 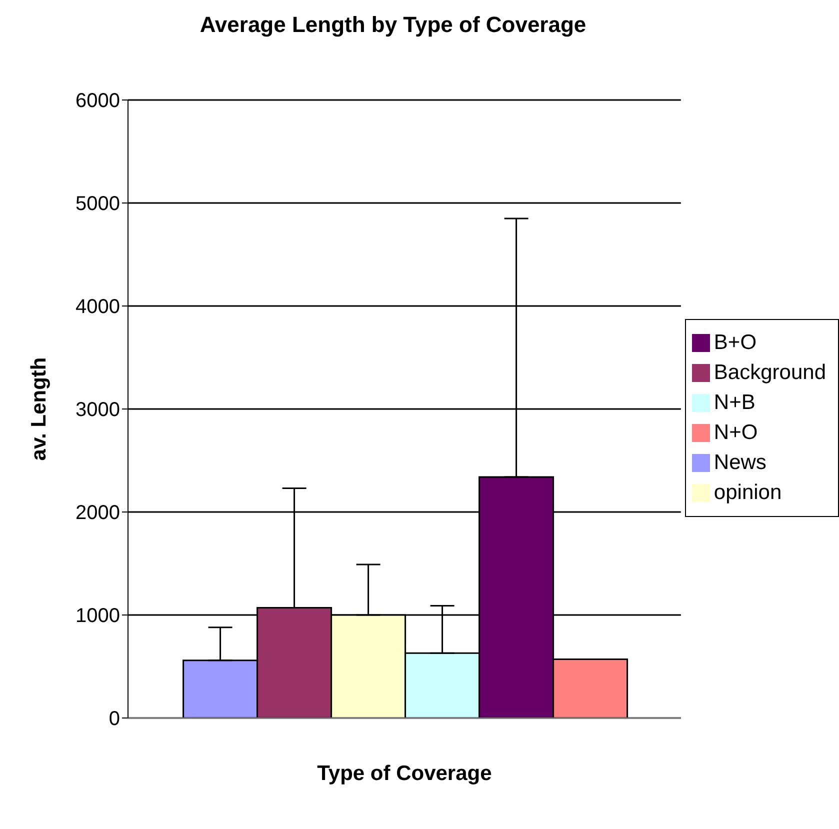 What do you see at coordinates (98, 101) in the screenshot?
I see `y-tick-label: 6000` at bounding box center [98, 101].